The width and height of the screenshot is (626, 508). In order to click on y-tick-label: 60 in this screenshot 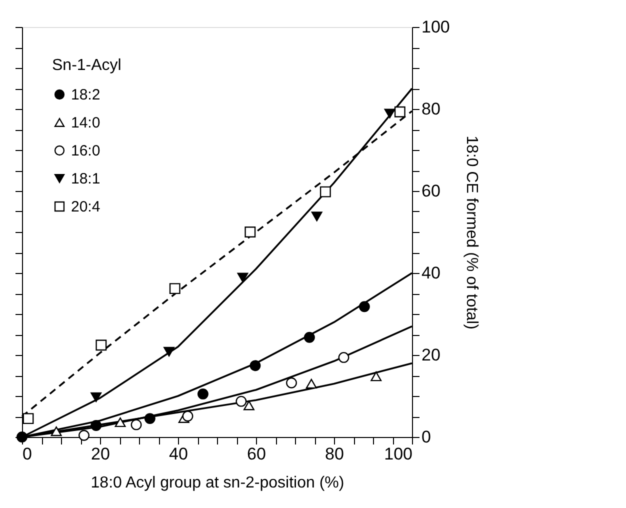, I will do `click(431, 191)`.